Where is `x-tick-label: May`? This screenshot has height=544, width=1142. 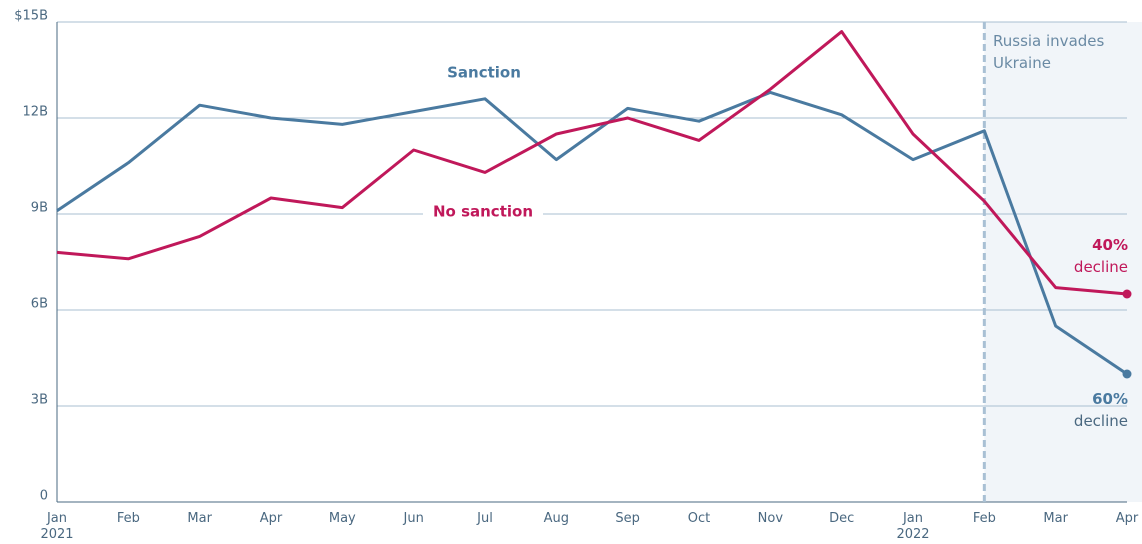 x-tick-label: May is located at coordinates (342, 518).